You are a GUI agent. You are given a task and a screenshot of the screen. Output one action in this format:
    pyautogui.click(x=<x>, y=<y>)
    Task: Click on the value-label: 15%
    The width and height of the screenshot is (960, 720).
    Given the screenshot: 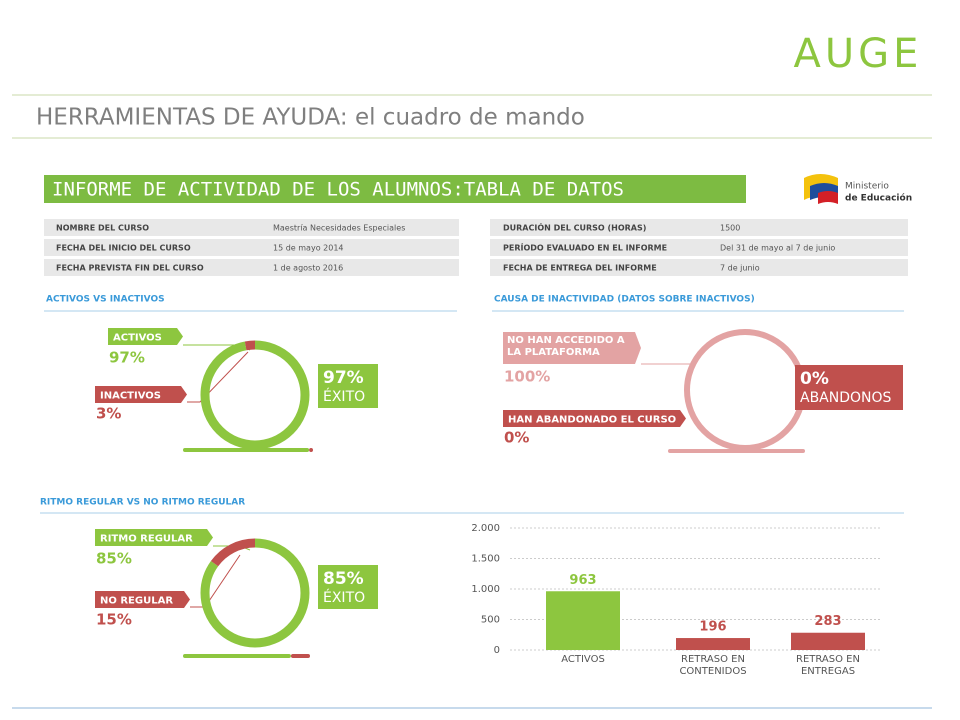 What is the action you would take?
    pyautogui.click(x=114, y=620)
    